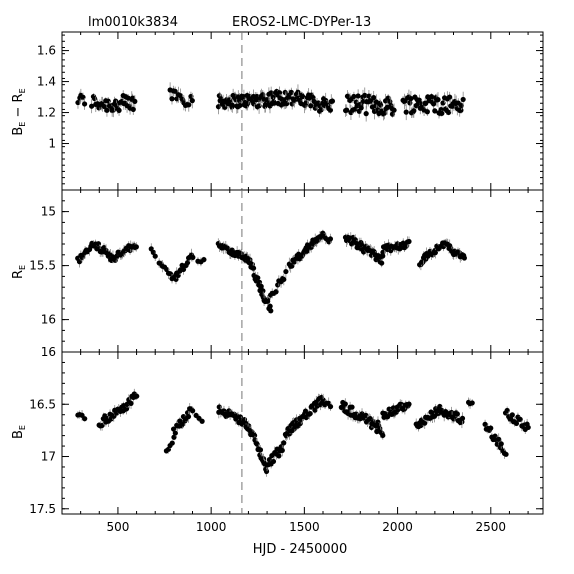  What do you see at coordinates (52, 144) in the screenshot?
I see `top-ytick-label: 1` at bounding box center [52, 144].